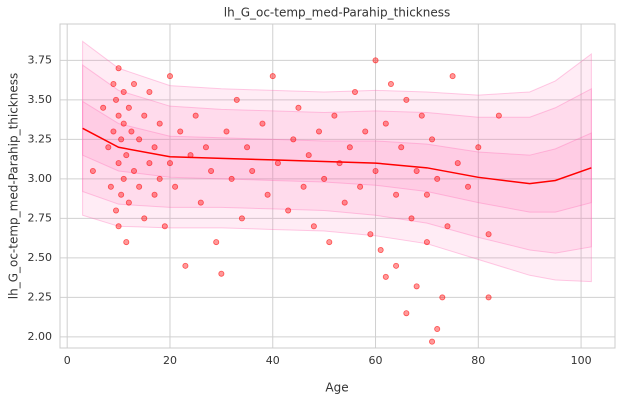 This screenshot has width=623, height=406. Describe the element at coordinates (40, 59) in the screenshot. I see `y-tick-label: 3.75` at that location.